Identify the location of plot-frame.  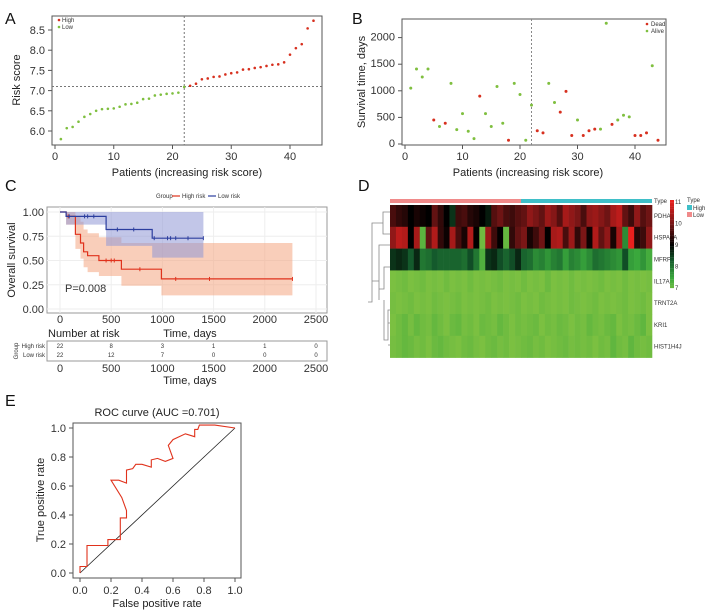
(157, 500).